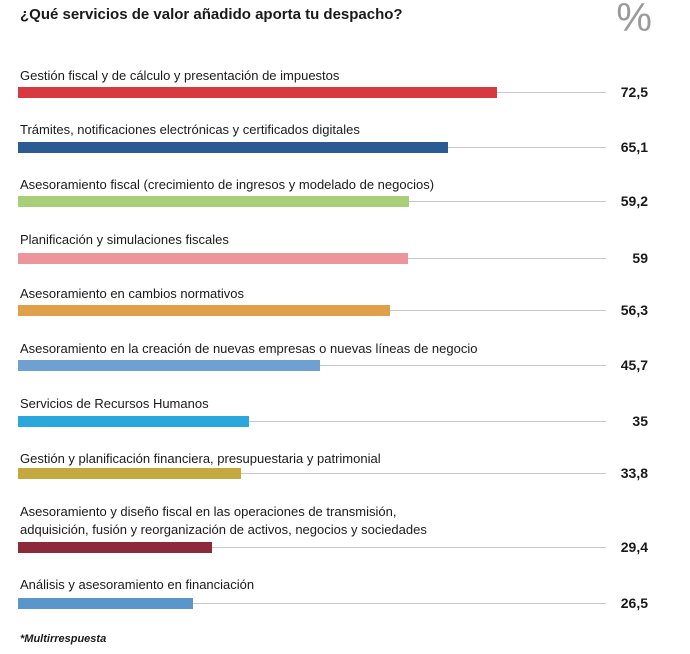  What do you see at coordinates (63, 639) in the screenshot?
I see `footnote: *Multirrespuesta` at bounding box center [63, 639].